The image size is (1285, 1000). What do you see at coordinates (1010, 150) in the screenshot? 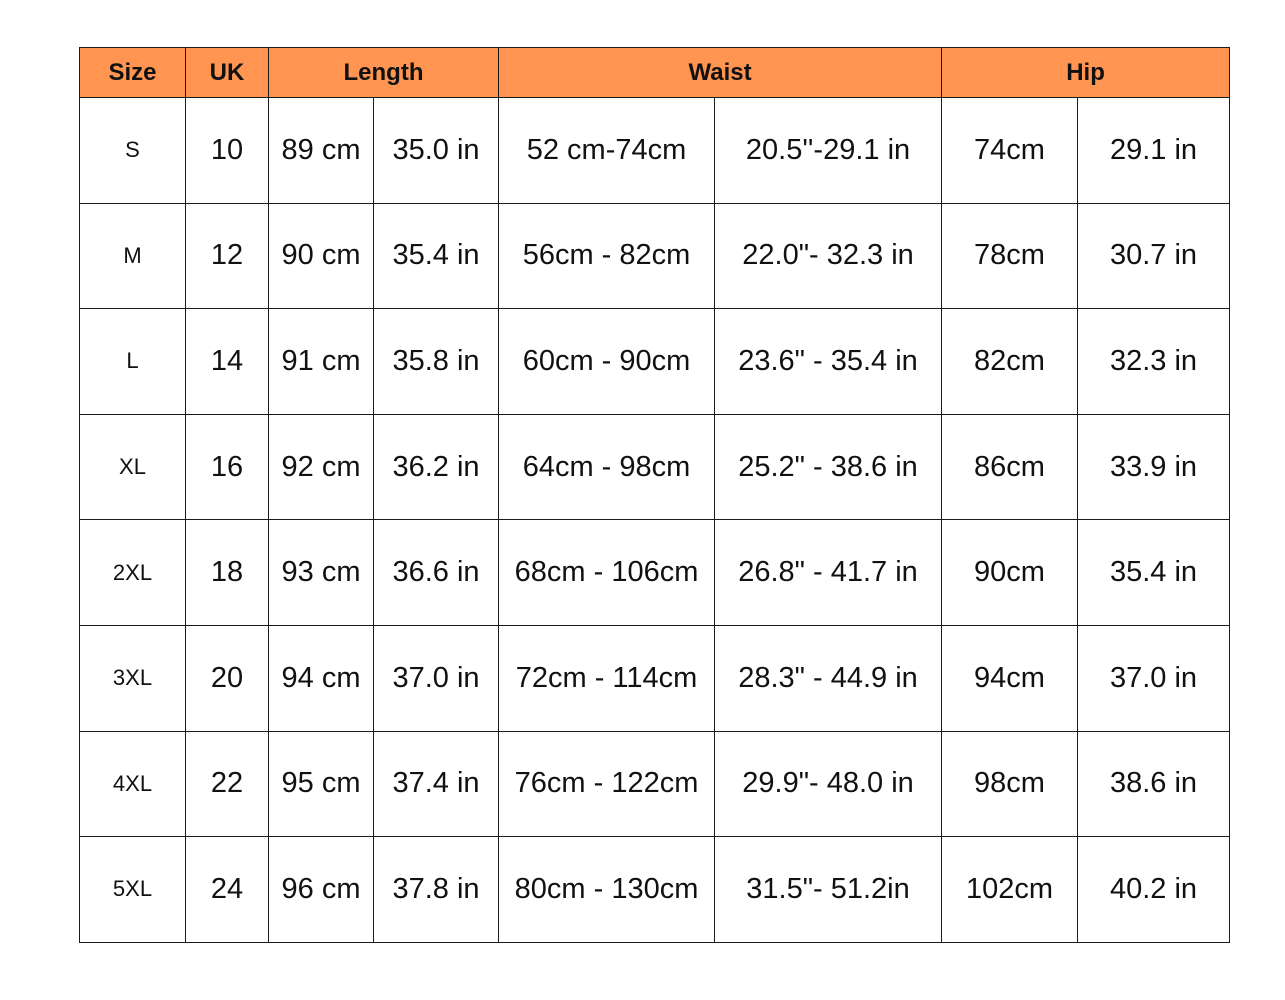
I see `cell-hip-cm: 74cm` at bounding box center [1010, 150].